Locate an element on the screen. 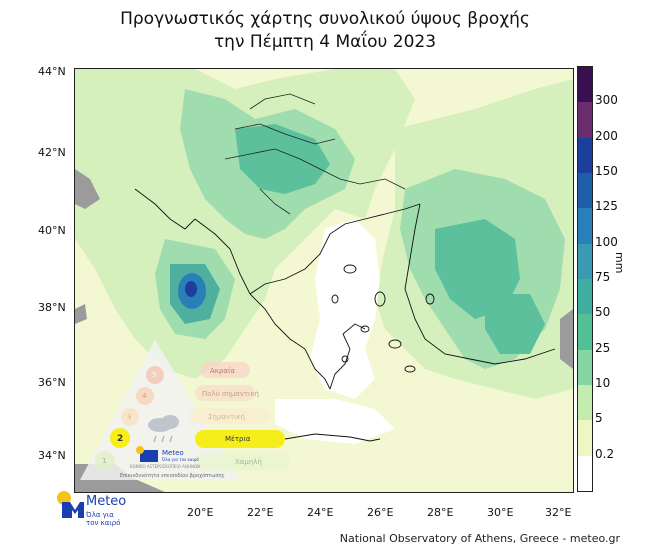  colorbar-tick-label: 50 is located at coordinates (603, 312).